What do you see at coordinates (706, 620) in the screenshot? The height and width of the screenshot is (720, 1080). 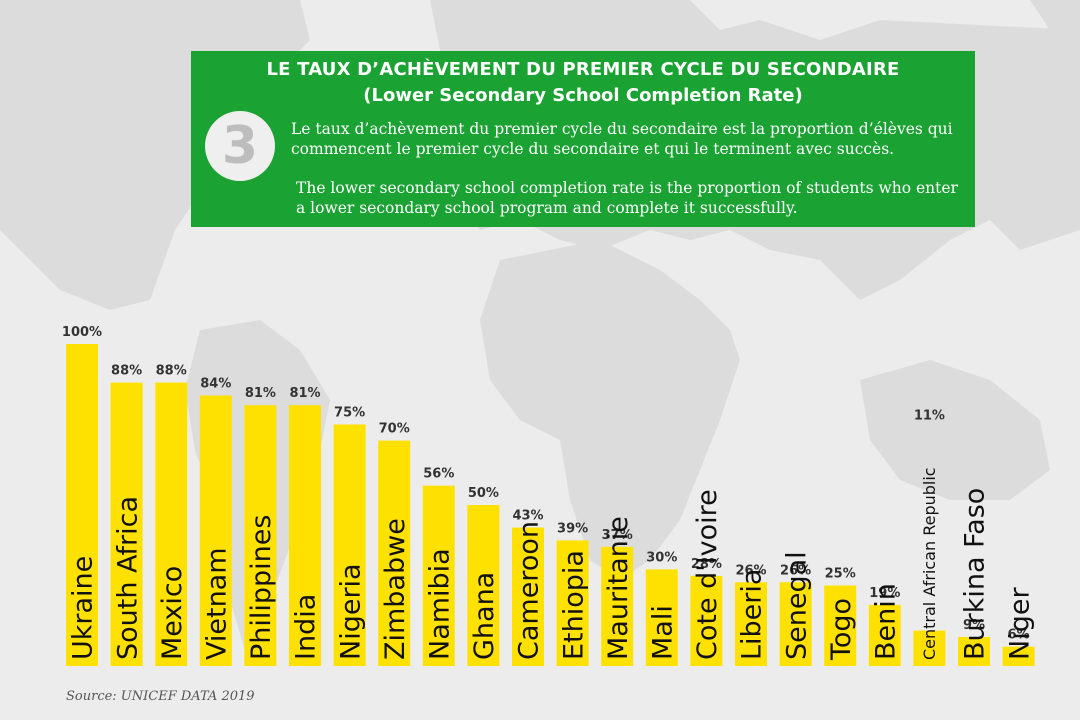 I see `bar-cote-d-ivoire` at bounding box center [706, 620].